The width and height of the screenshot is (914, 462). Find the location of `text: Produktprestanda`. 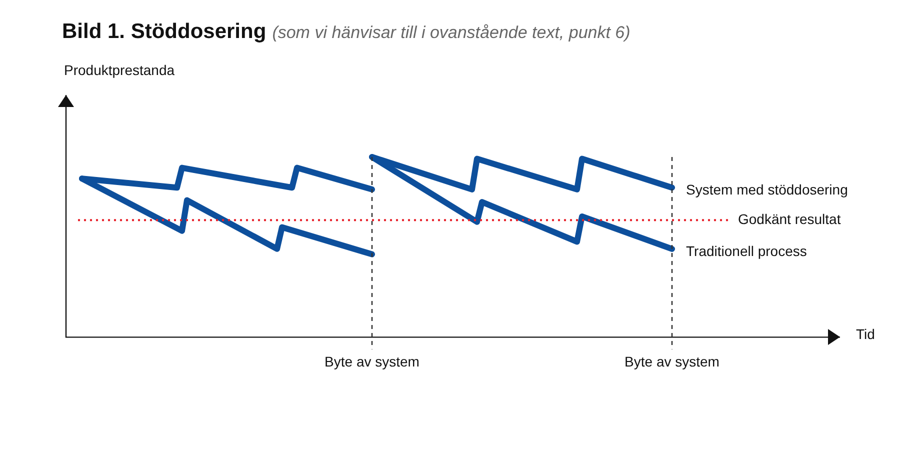

text: Produktprestanda is located at coordinates (119, 70).